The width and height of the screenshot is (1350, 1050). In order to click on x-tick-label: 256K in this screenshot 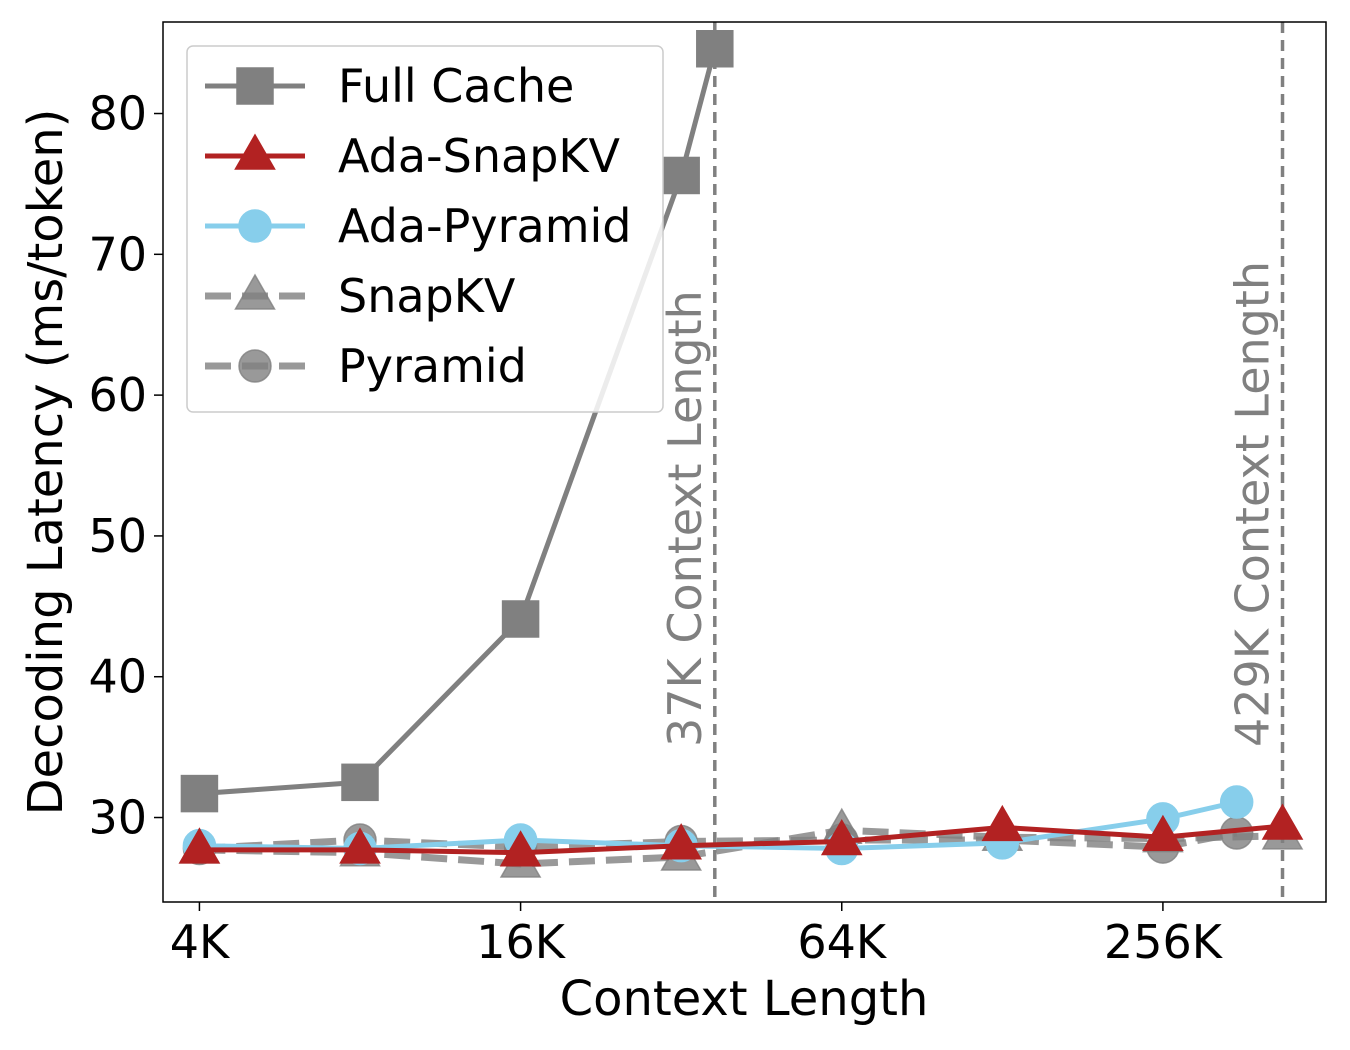, I will do `click(1164, 942)`.